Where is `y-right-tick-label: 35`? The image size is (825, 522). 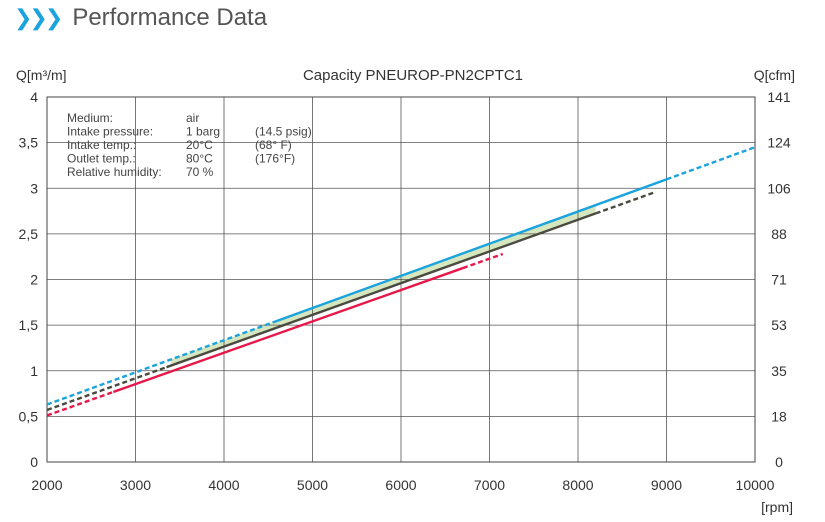
y-right-tick-label: 35 is located at coordinates (779, 371).